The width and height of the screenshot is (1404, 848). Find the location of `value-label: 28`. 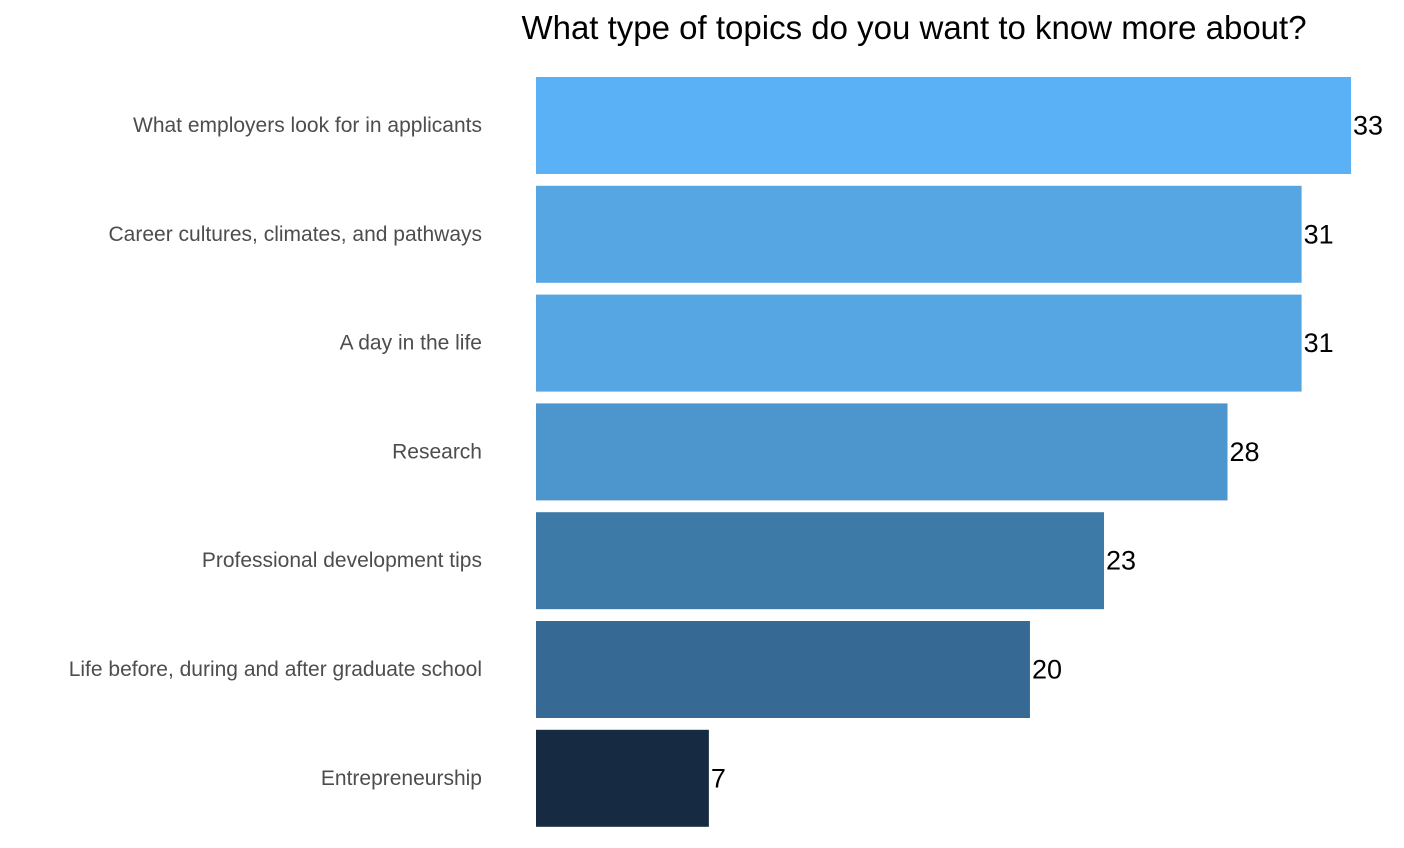

value-label: 28 is located at coordinates (1245, 452).